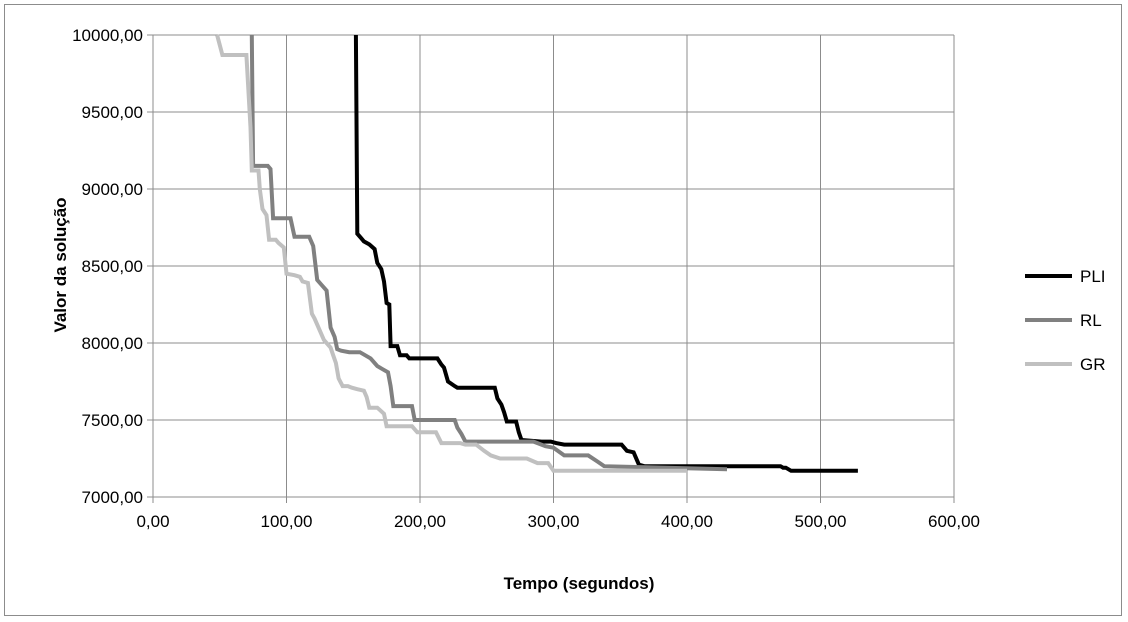 Image resolution: width=1128 pixels, height=622 pixels. I want to click on y-tick-label: 8000,00, so click(112, 343).